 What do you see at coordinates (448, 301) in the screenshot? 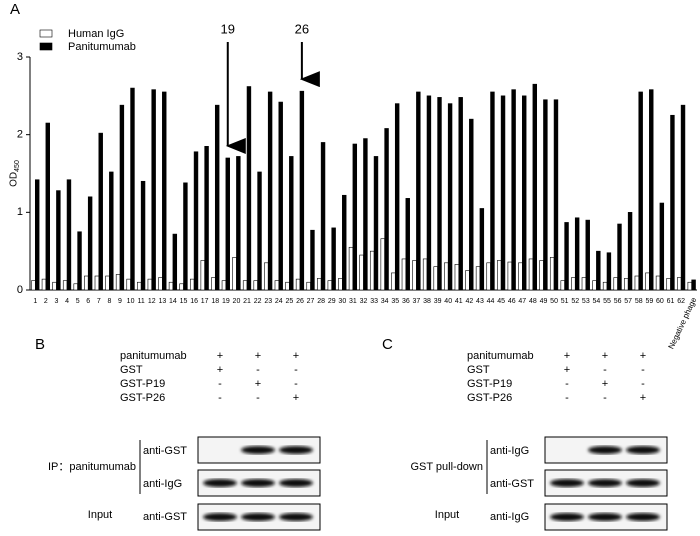
I see `x-tick-label: 40` at bounding box center [448, 301].